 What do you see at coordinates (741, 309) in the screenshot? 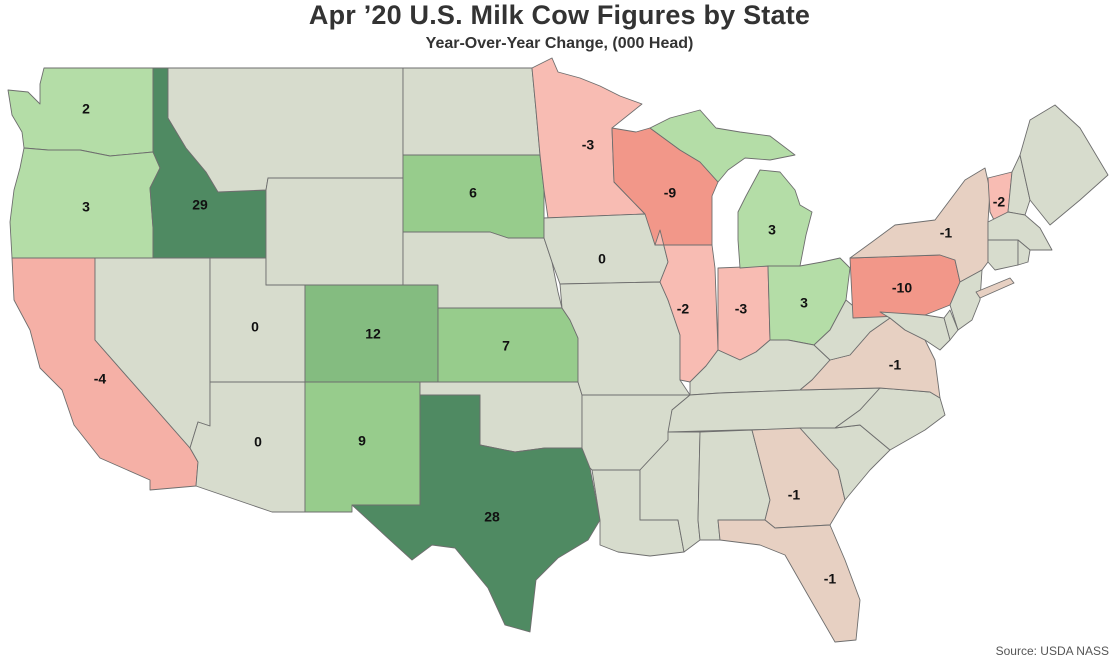
I see `label-IN: -3` at bounding box center [741, 309].